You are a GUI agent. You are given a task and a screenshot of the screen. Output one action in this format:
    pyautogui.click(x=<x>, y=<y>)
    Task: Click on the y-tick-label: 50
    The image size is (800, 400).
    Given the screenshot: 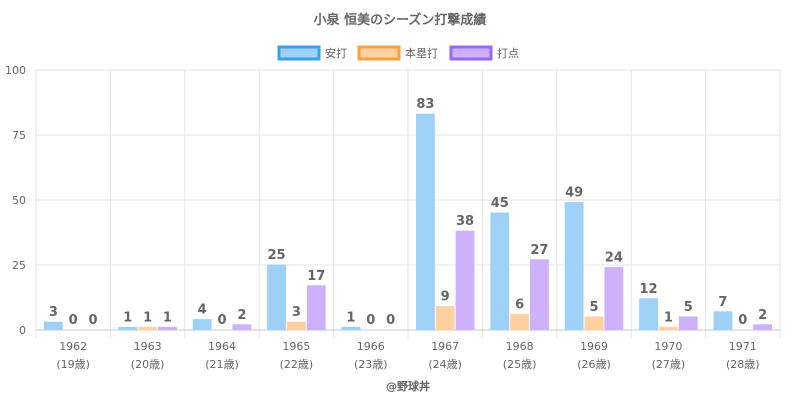 What is the action you would take?
    pyautogui.click(x=19, y=200)
    